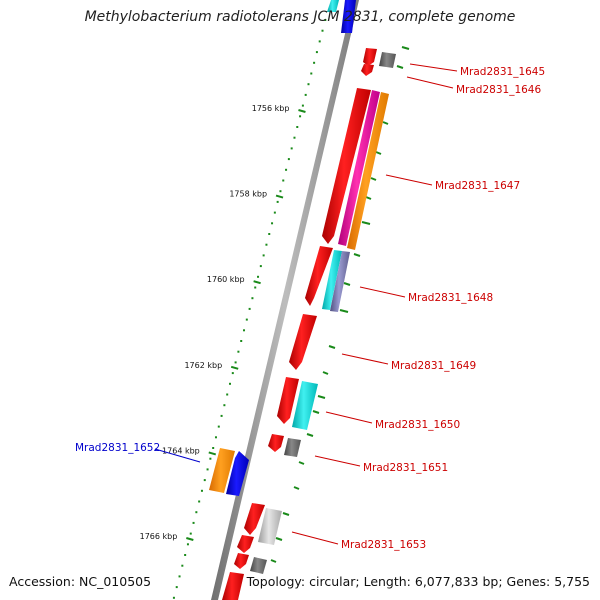 This screenshot has height=600, width=600. Describe the element at coordinates (189, 450) in the screenshot. I see `scale-tick: 1764 kbp` at that location.